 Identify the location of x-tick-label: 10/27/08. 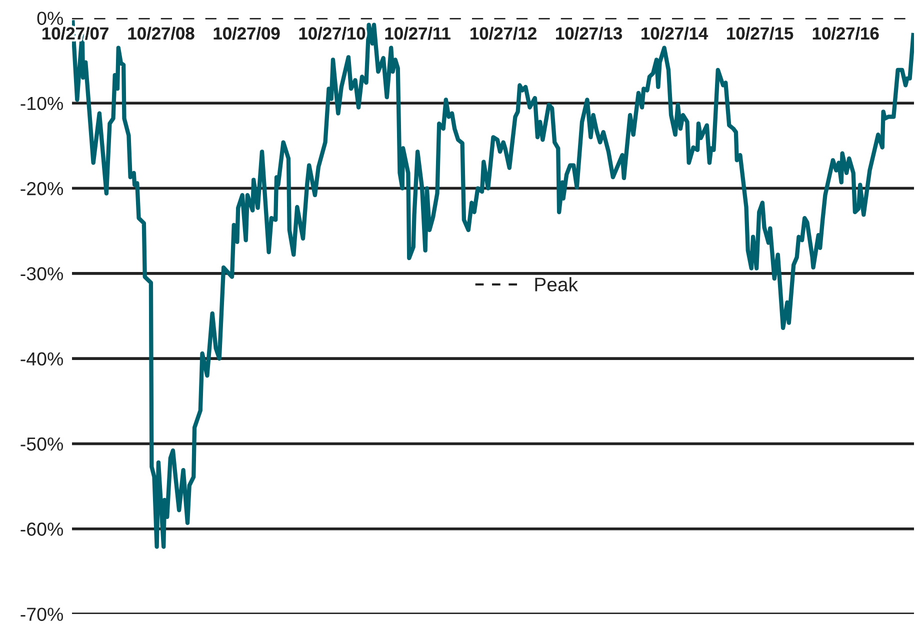
(161, 33).